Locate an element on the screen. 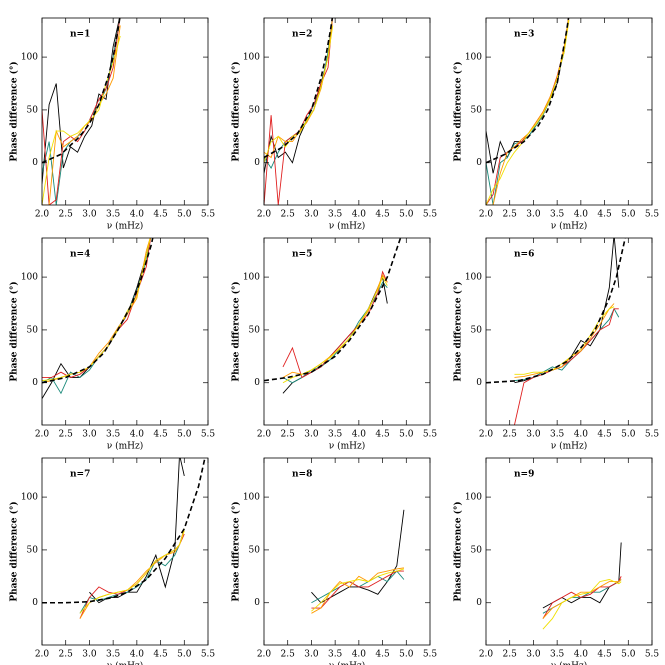 The image size is (665, 665). panel-annotation: n=6 is located at coordinates (524, 255).